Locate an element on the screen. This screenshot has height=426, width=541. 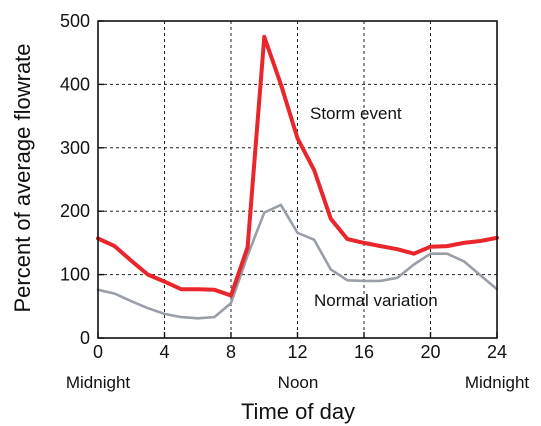
y-tick-label: 300 is located at coordinates (75, 148).